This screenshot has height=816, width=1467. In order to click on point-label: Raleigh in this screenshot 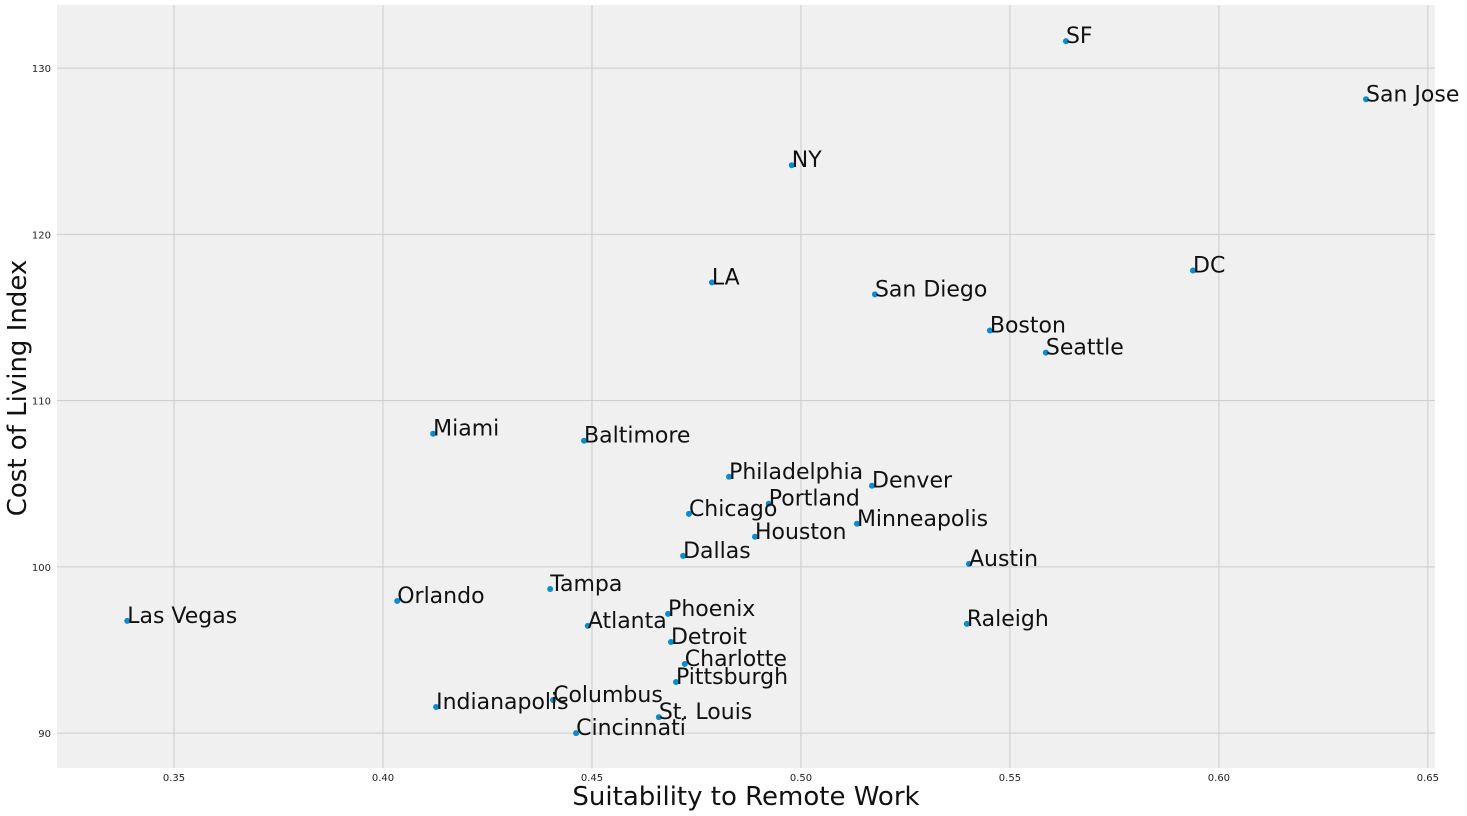, I will do `click(1008, 619)`.